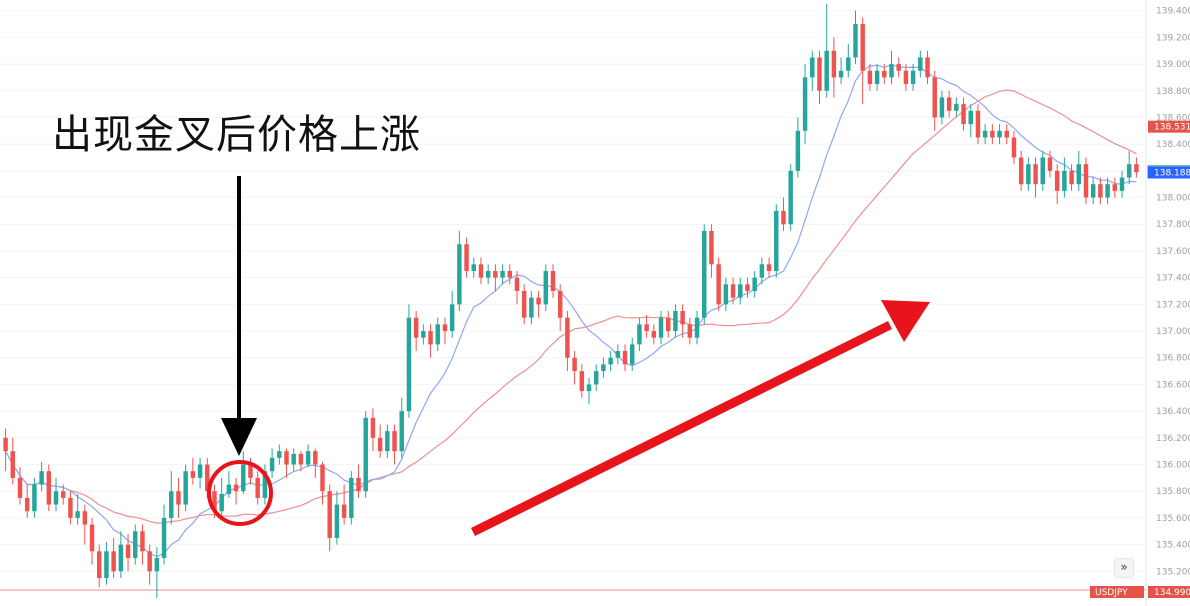 Image resolution: width=1190 pixels, height=606 pixels. I want to click on highlight-circle, so click(240, 493).